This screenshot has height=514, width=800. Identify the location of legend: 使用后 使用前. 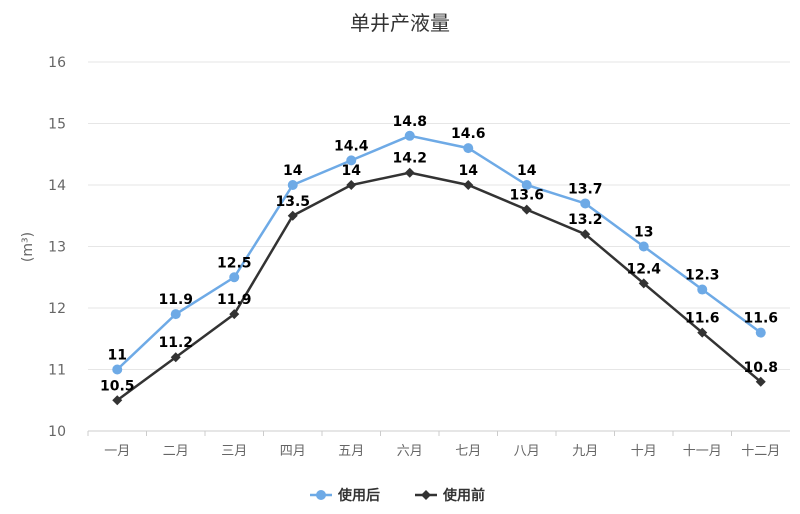
(397, 495).